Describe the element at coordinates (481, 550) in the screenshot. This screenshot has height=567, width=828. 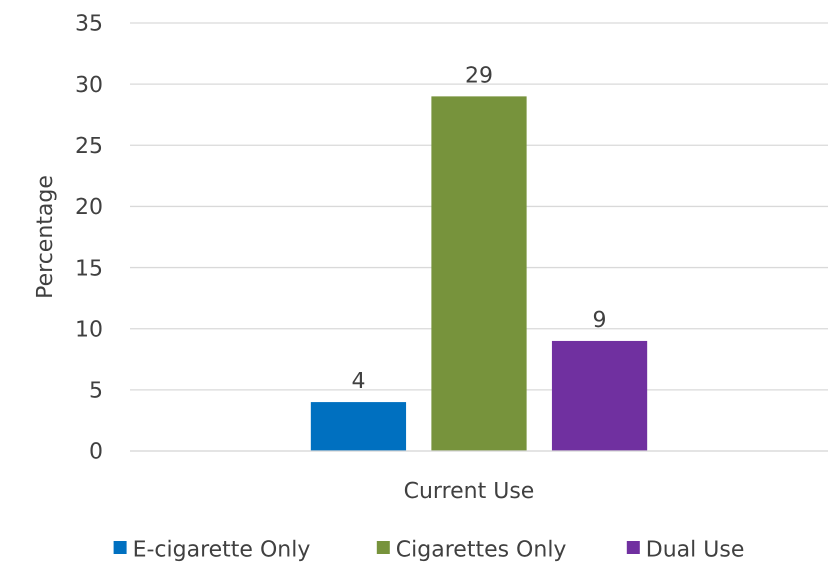
I see `legend-label: Cigarettes Only` at that location.